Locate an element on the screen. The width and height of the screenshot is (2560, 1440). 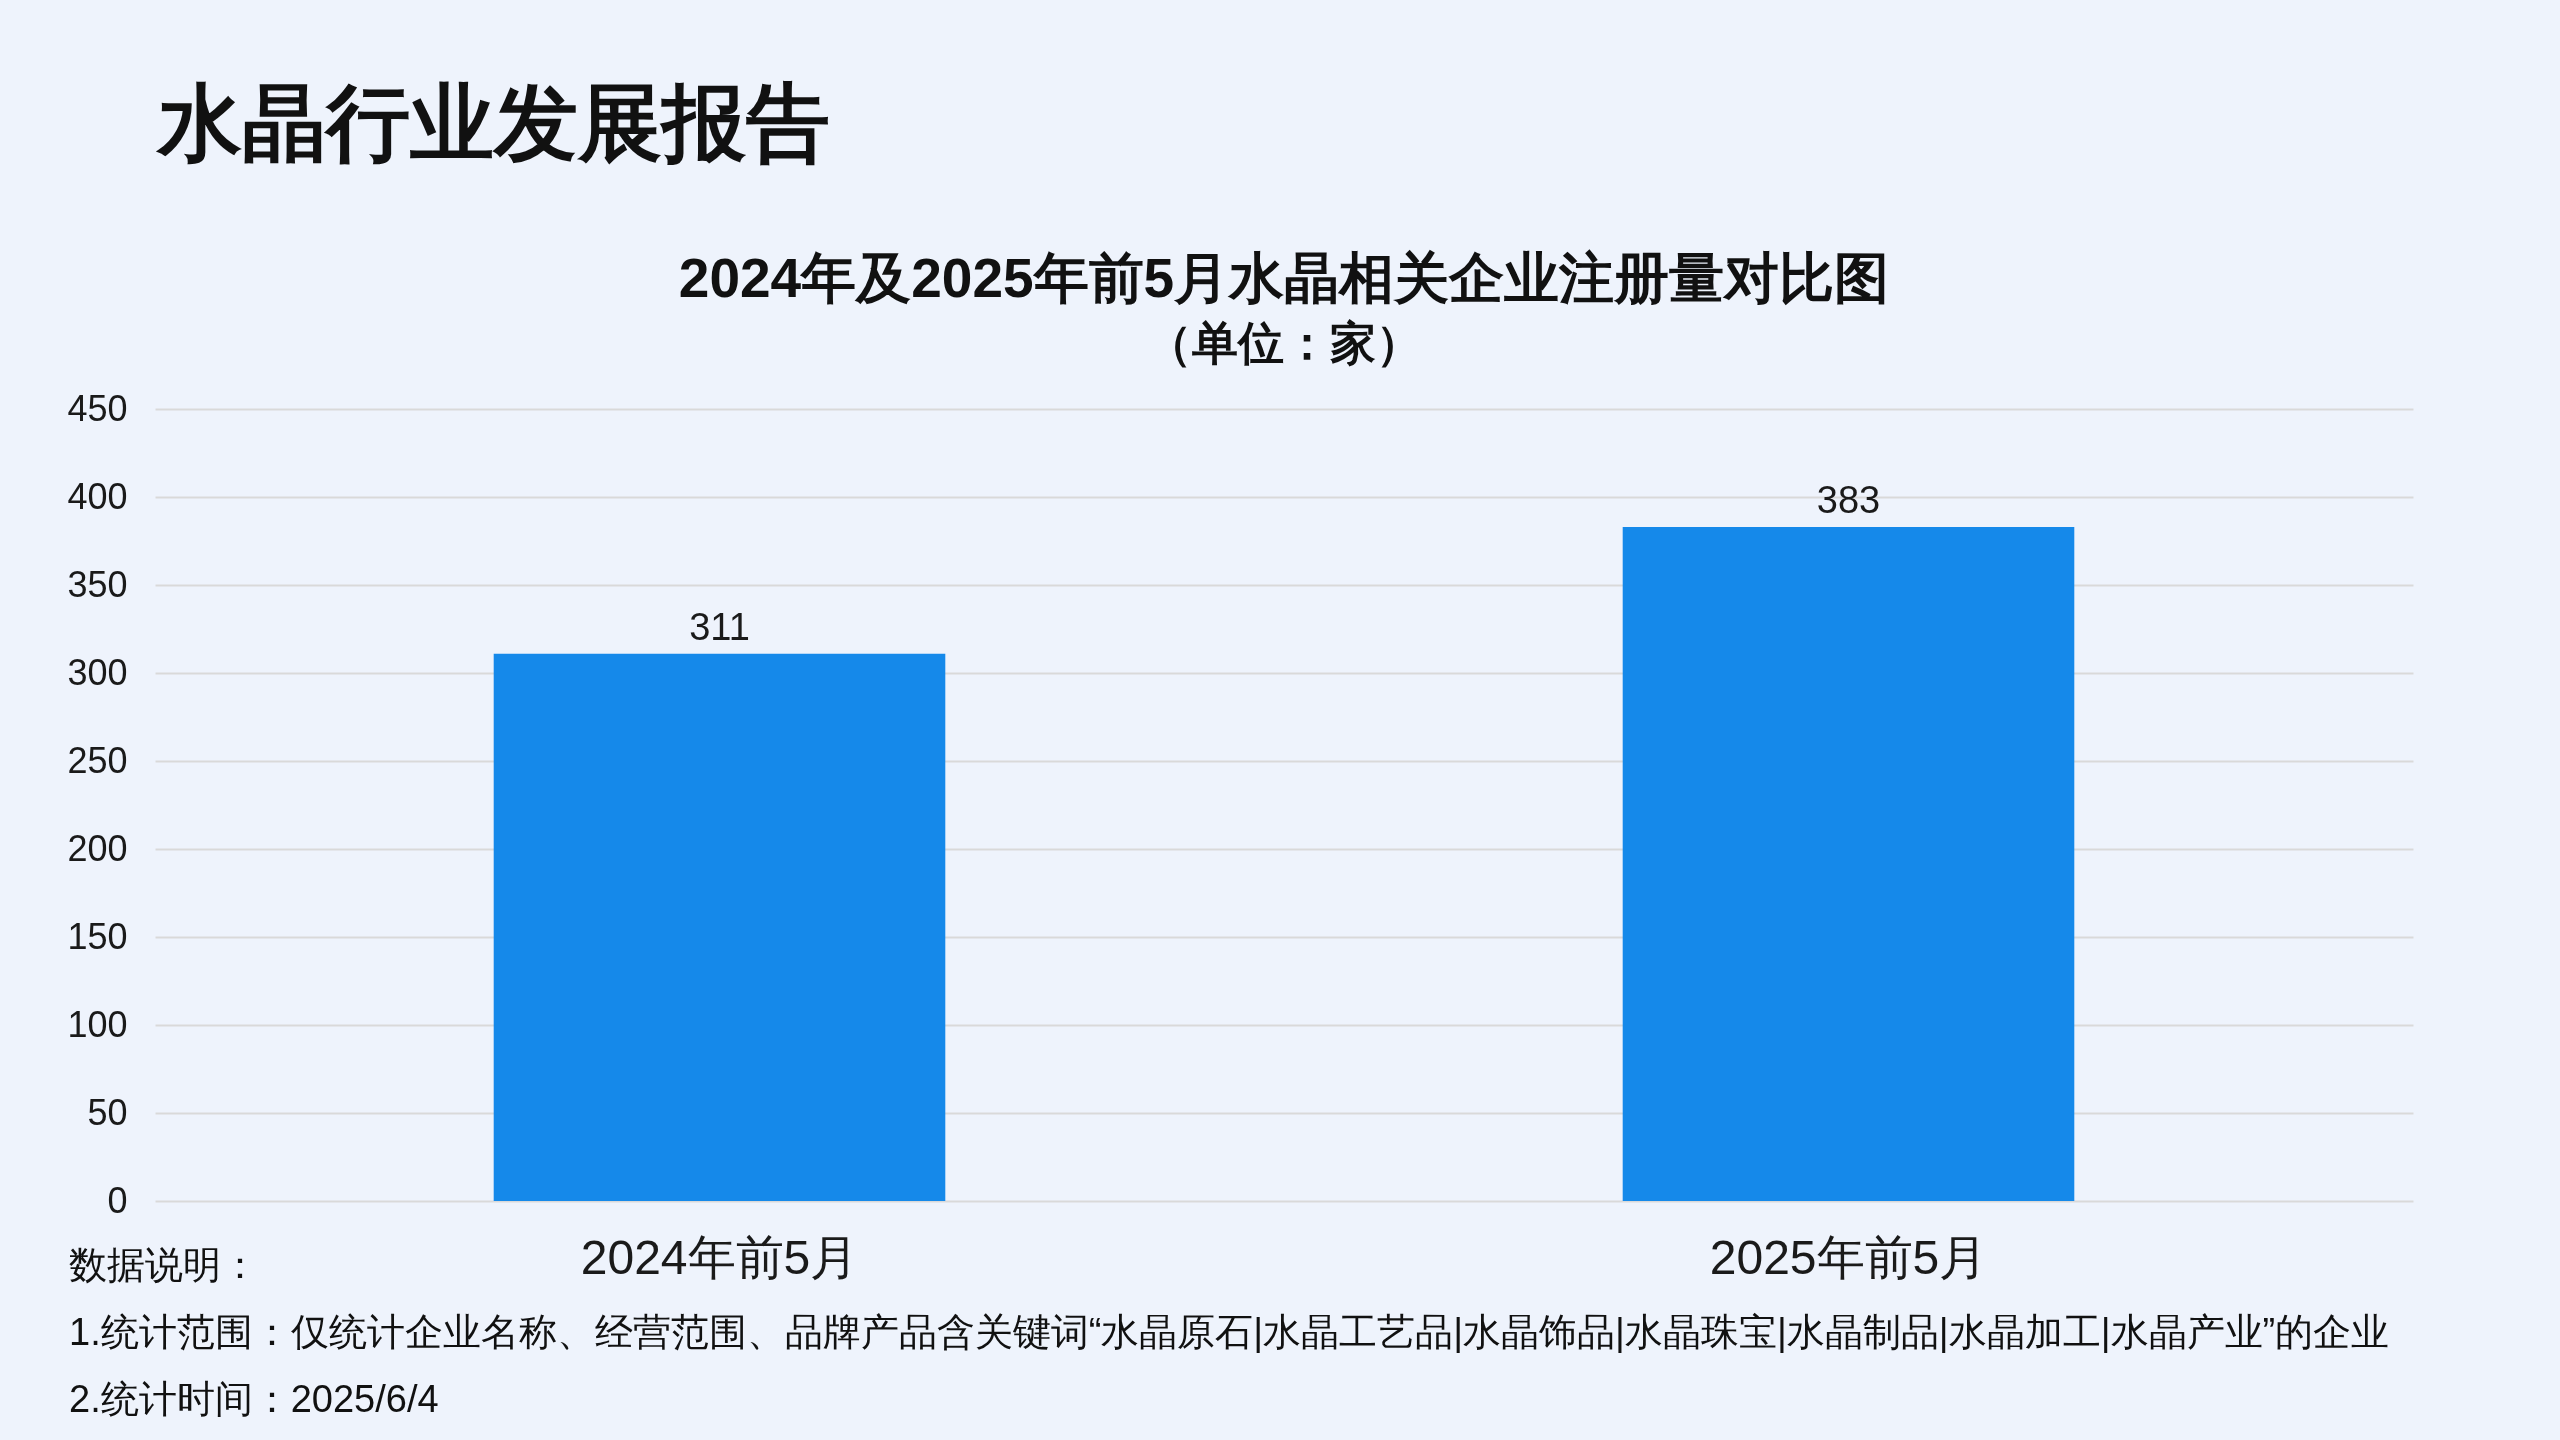
y-tick-label: 100 is located at coordinates (97, 1024).